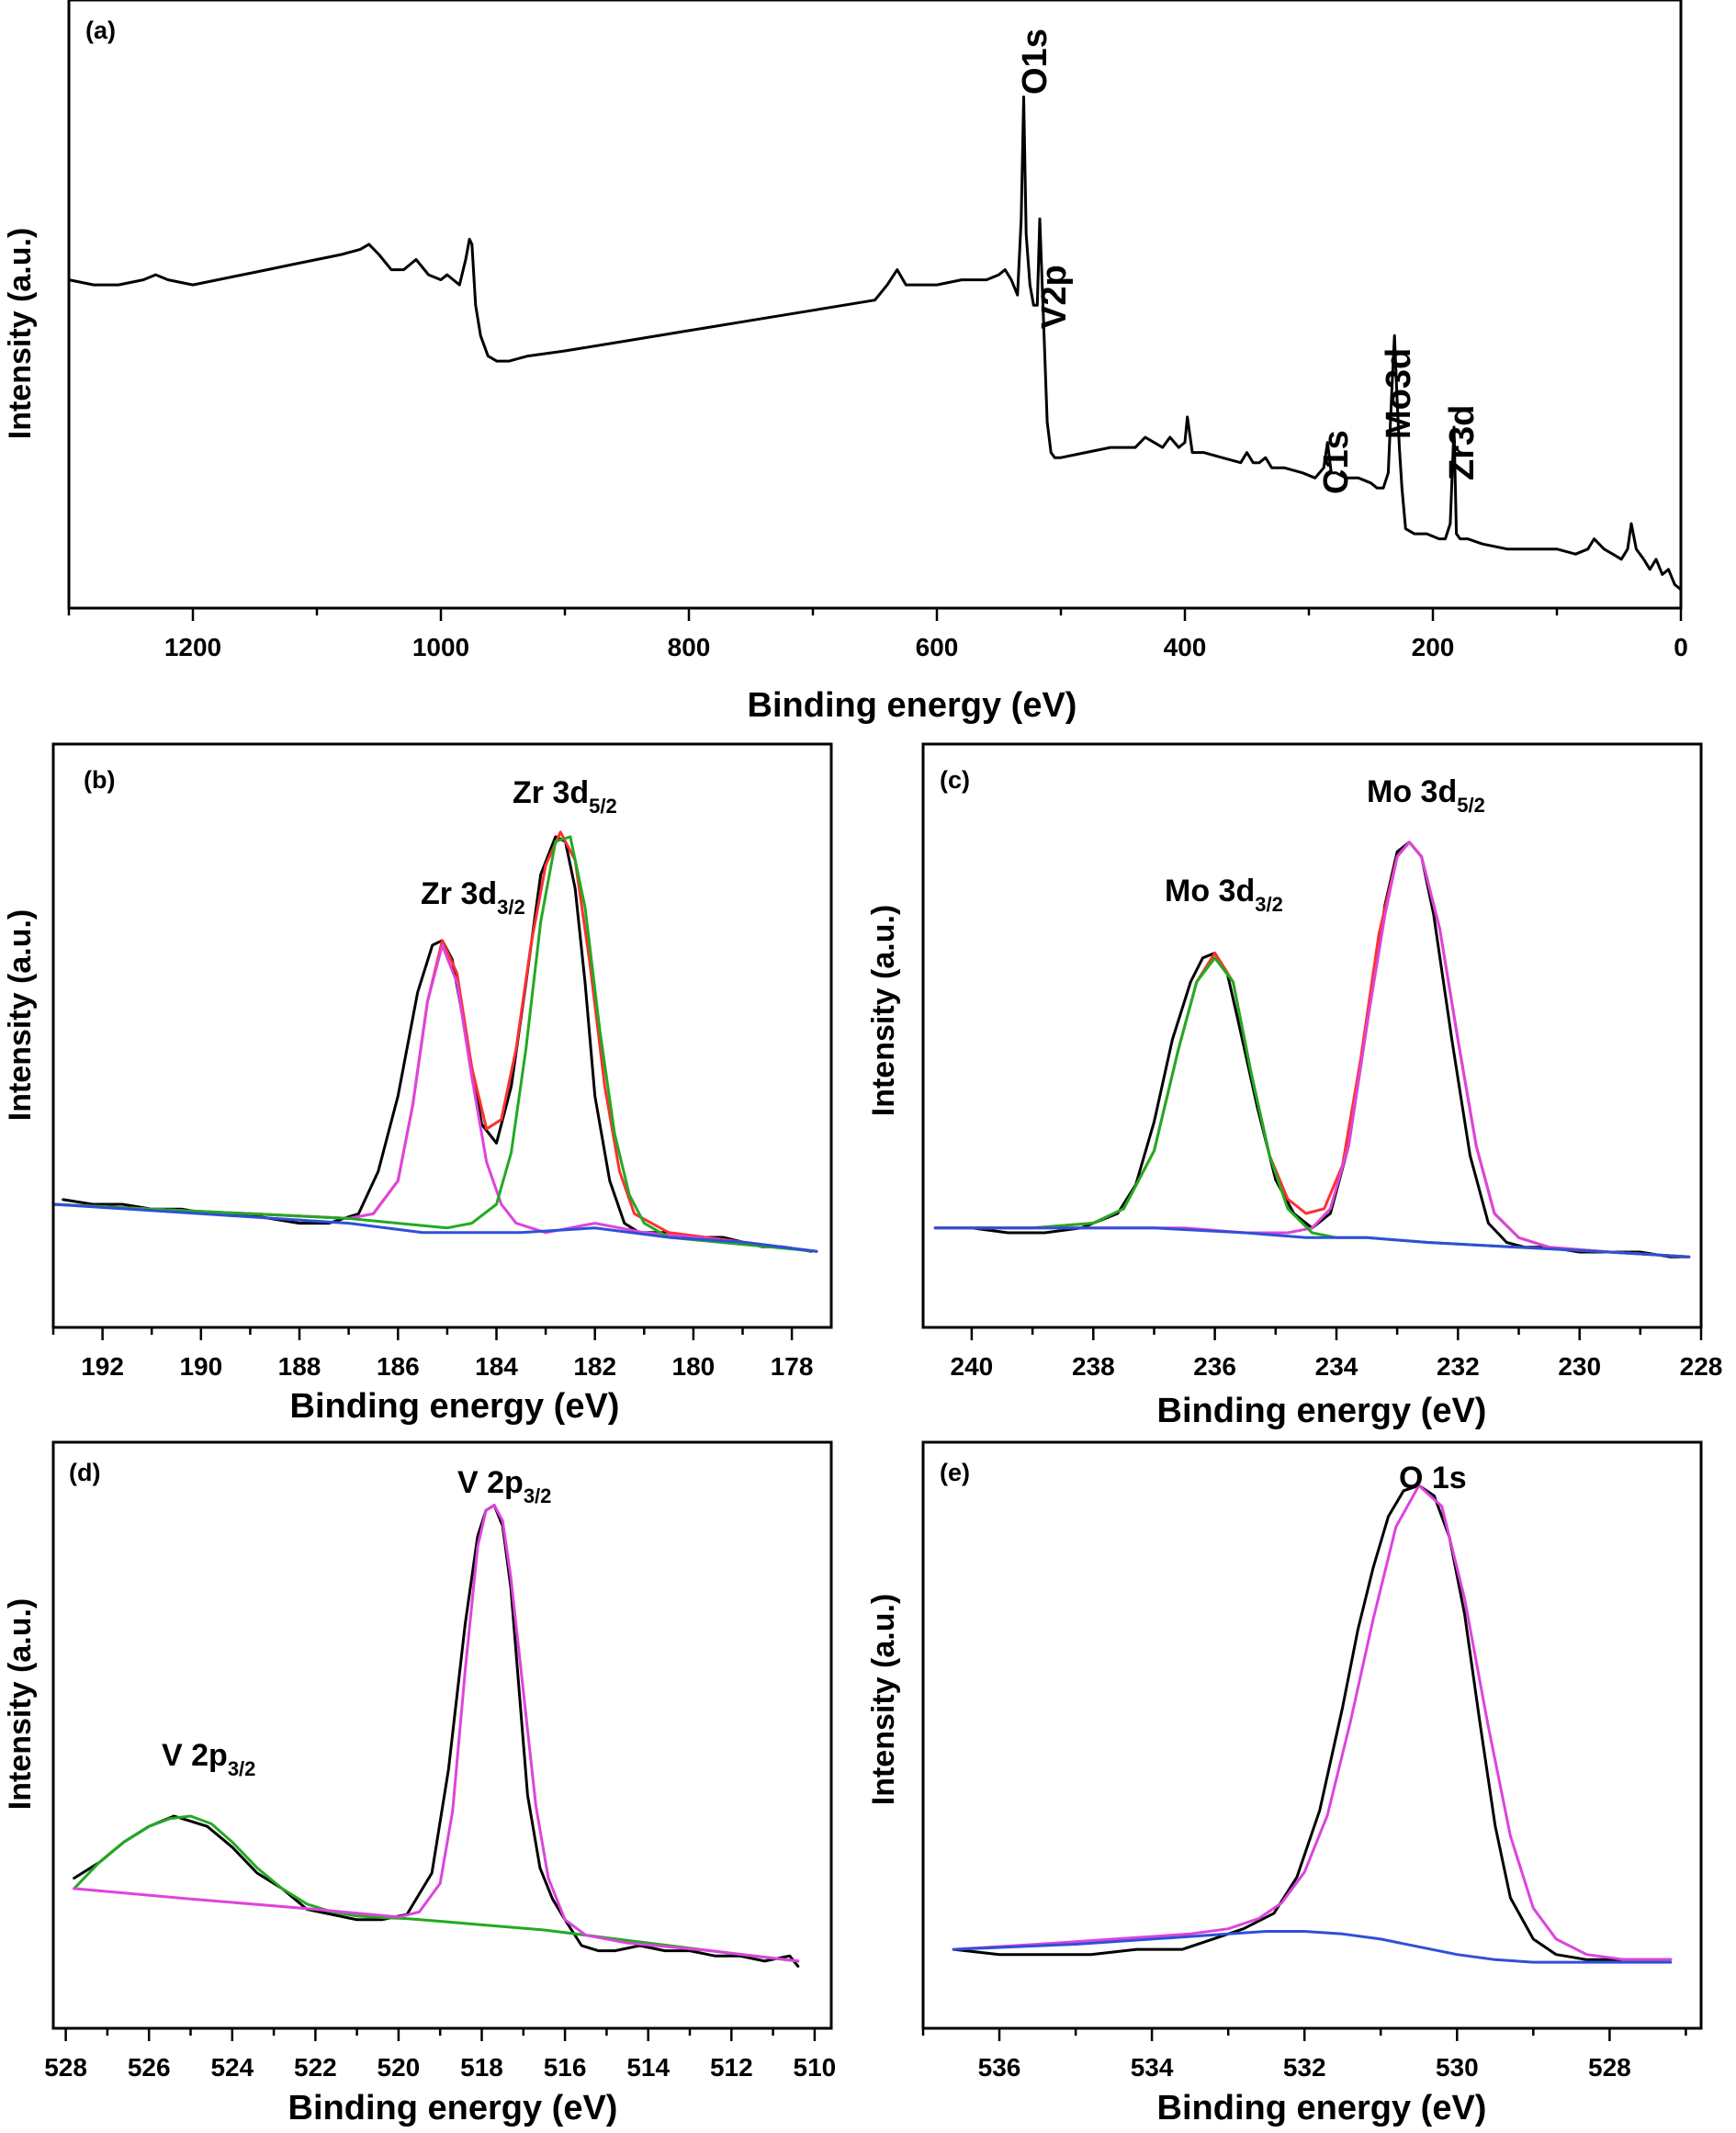 This screenshot has height=2133, width=1736. I want to click on panel-a-tick-label: 400, so click(1185, 647).